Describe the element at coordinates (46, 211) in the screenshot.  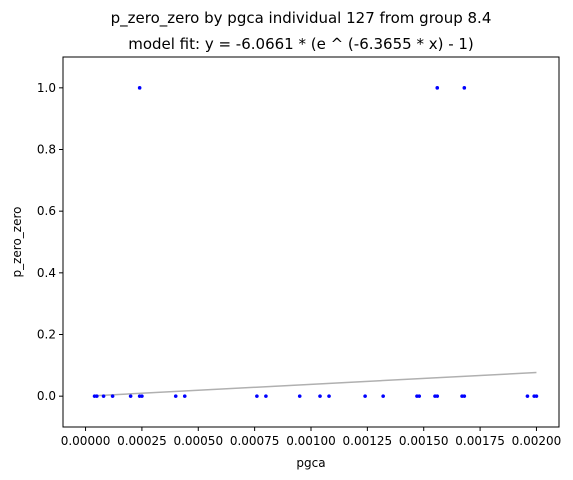
I see `y-tick-label: 0.6` at that location.